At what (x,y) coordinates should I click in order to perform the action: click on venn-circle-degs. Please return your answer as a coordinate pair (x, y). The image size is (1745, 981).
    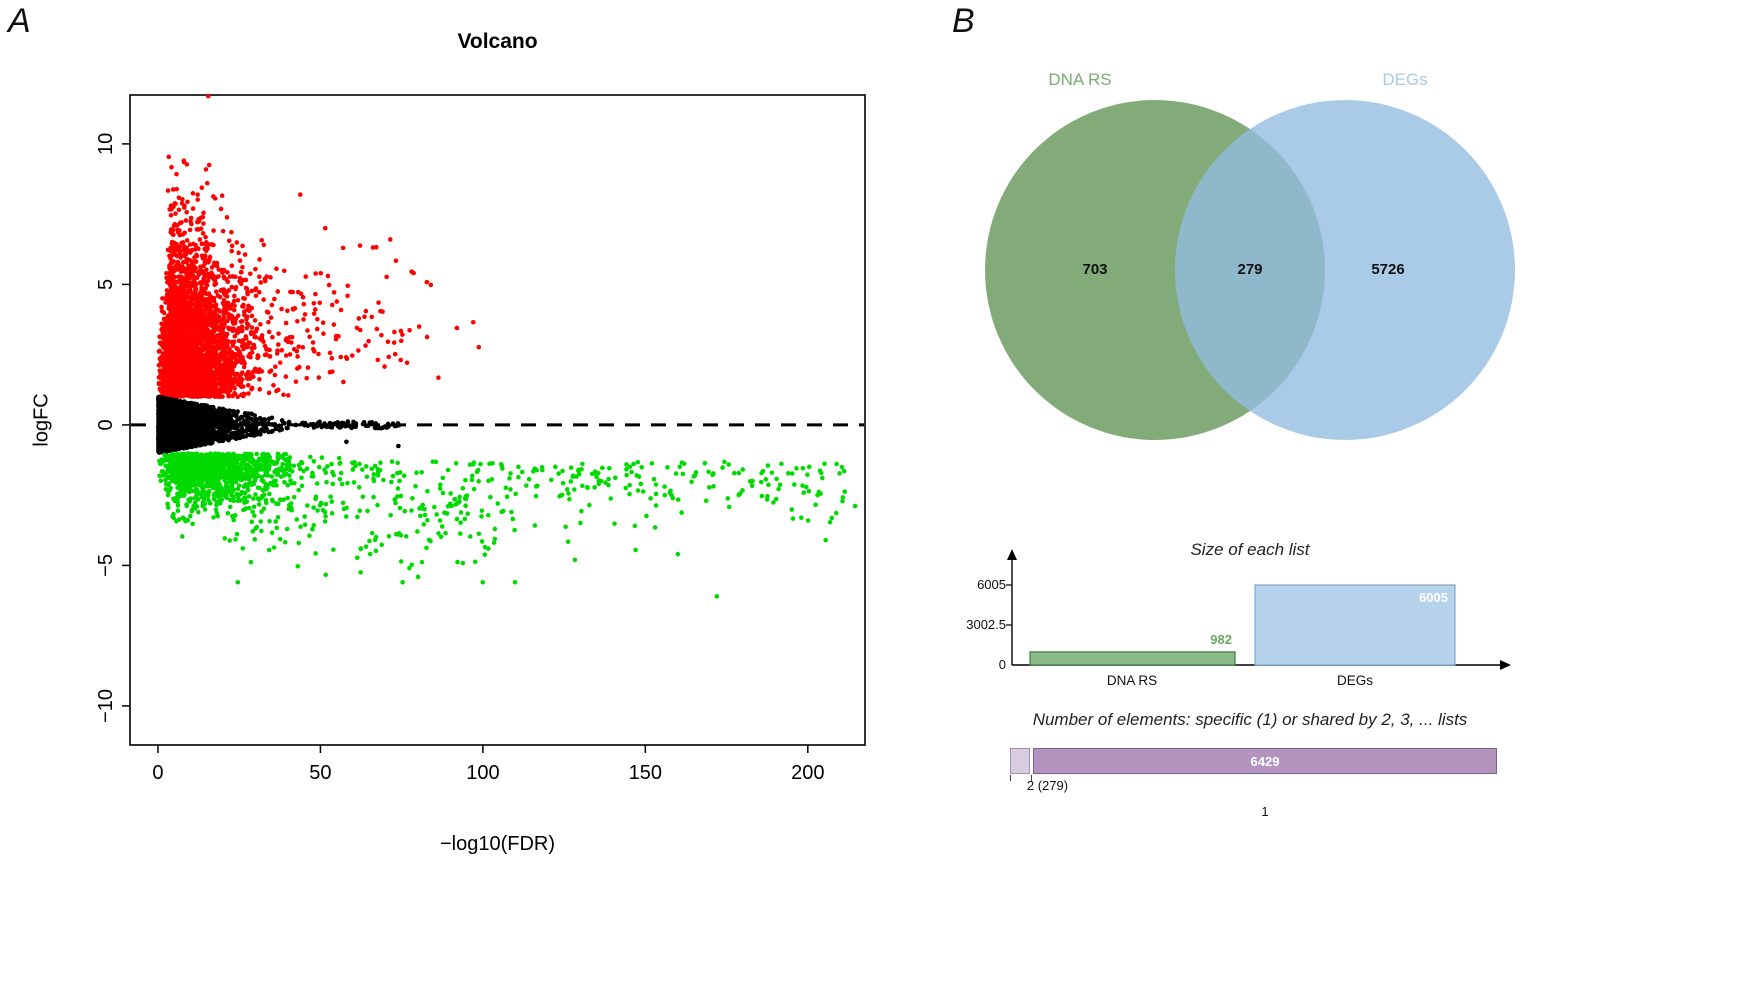
    Looking at the image, I should click on (1345, 270).